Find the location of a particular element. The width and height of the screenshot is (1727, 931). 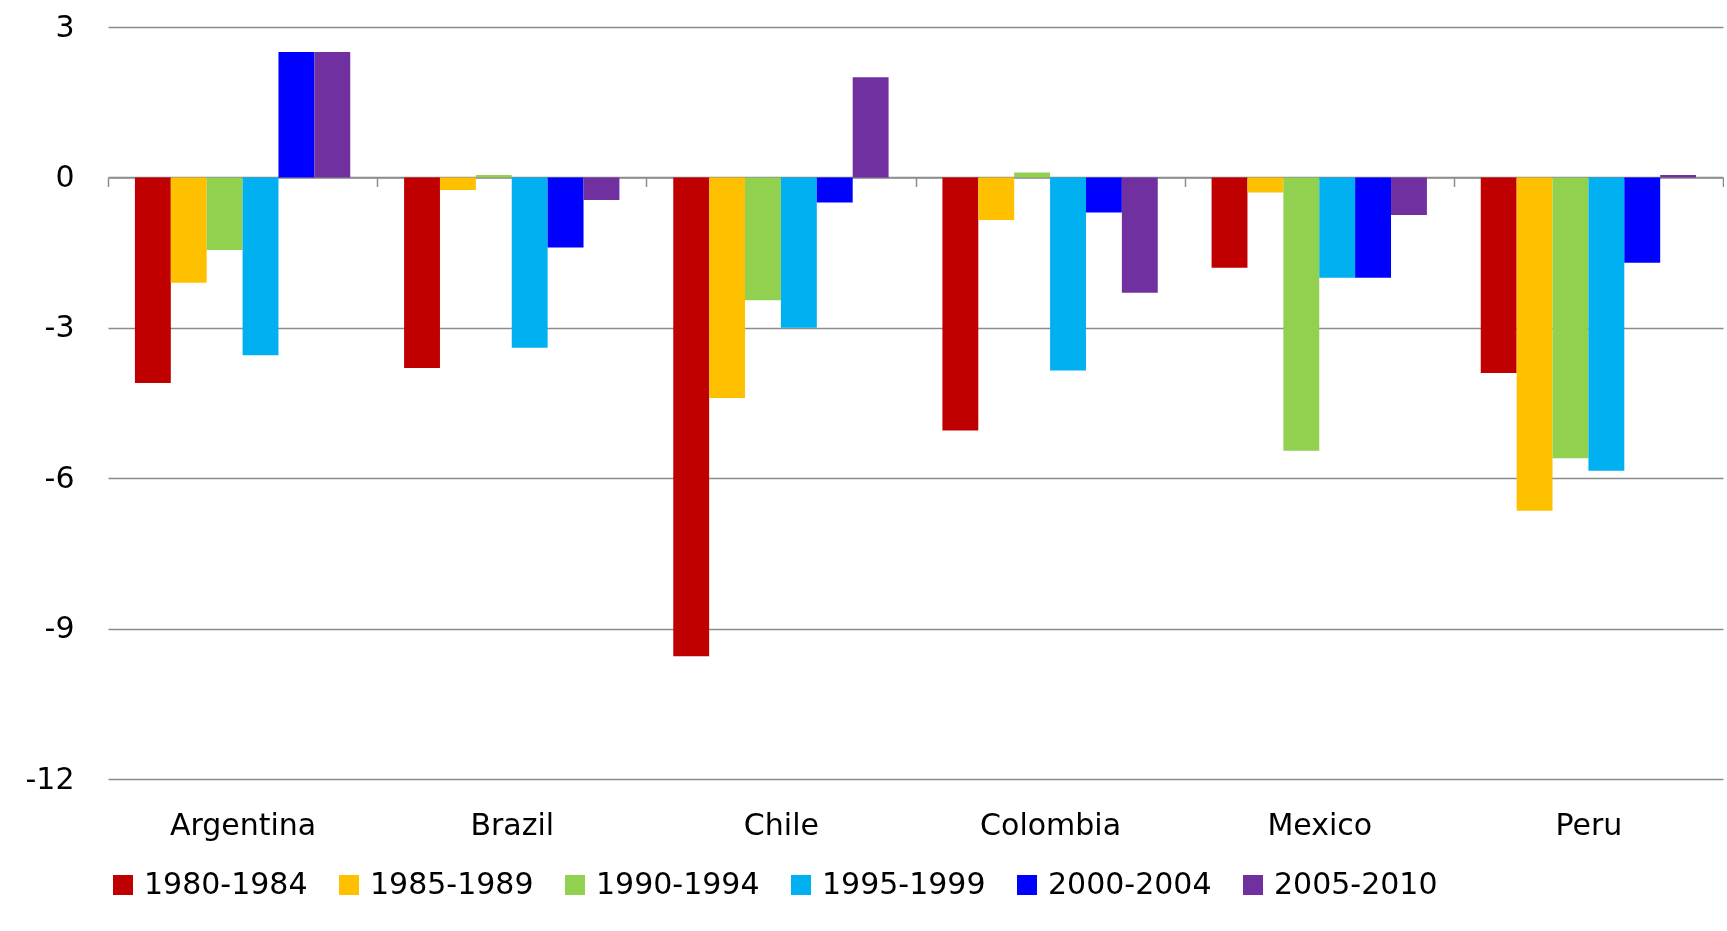

legend-label: 2005-2010 is located at coordinates (1356, 883).